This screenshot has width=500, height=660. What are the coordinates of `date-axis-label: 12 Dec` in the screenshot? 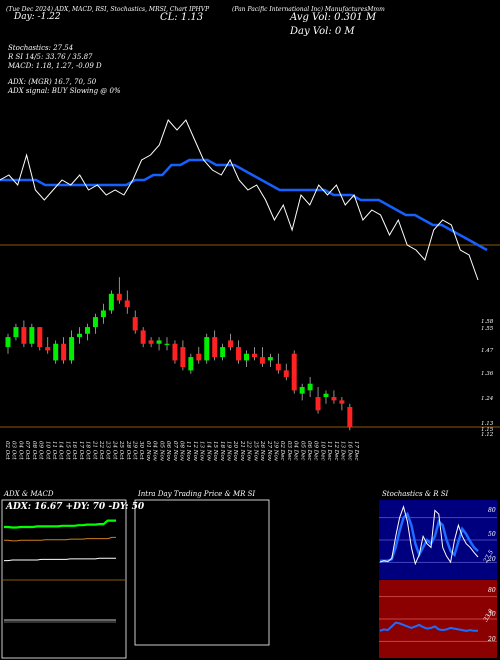 It's located at (336, 451).